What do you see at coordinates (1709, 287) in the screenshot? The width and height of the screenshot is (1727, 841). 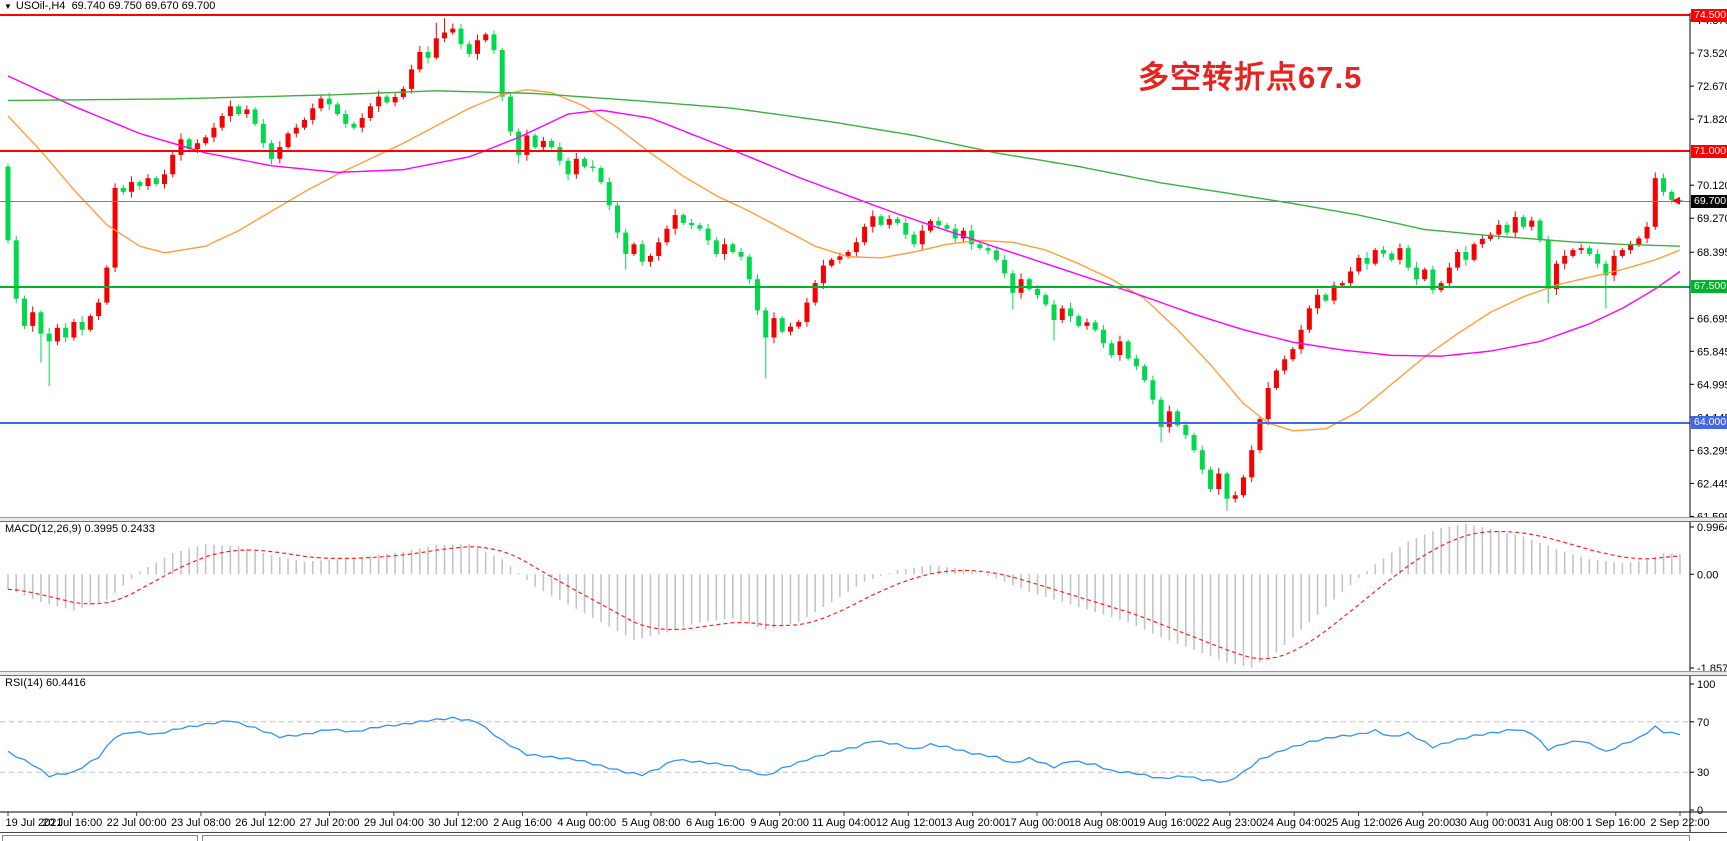 I see `price-level-badge-67.500: 67.500` at bounding box center [1709, 287].